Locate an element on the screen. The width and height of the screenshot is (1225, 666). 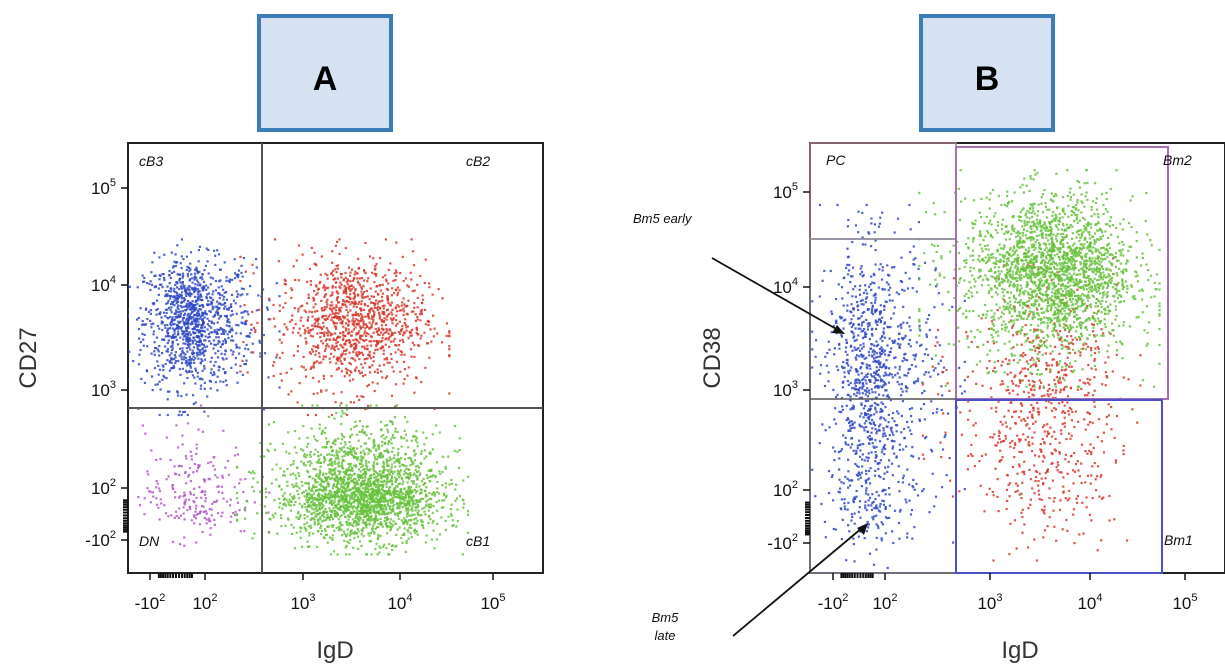
panel-a-label: A is located at coordinates (325, 79).